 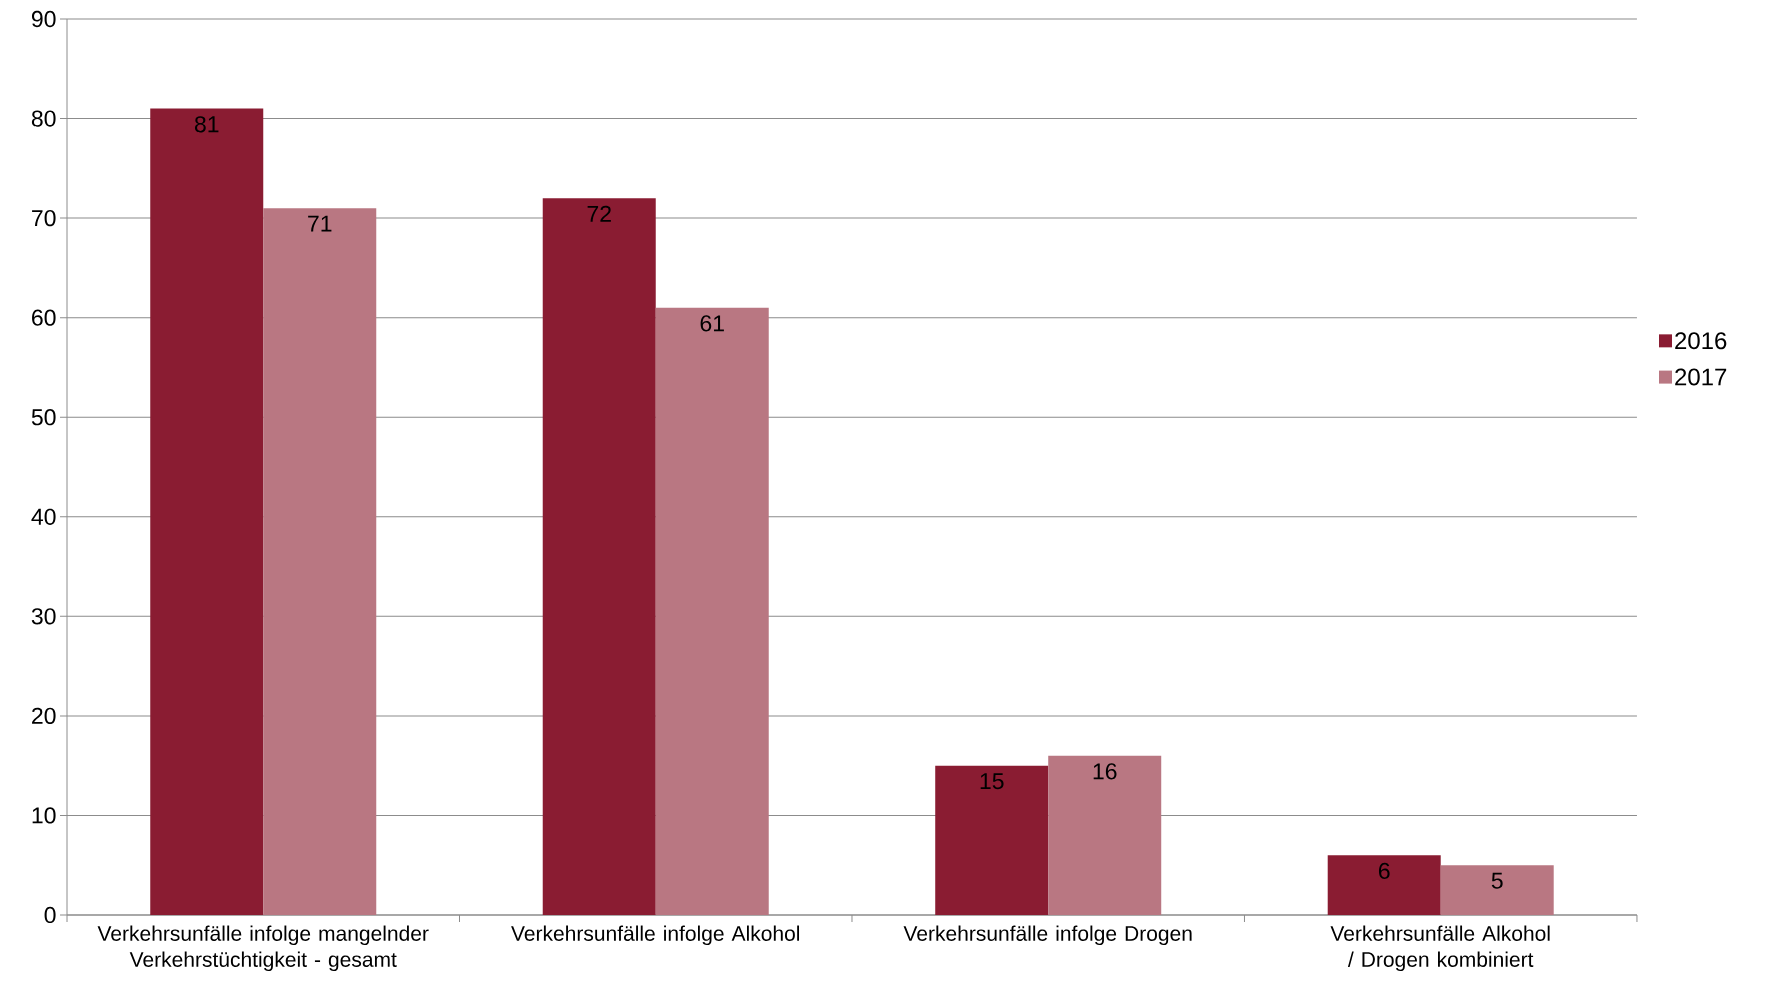 I want to click on x-tick-label: Verkehrsunfälle Alkohol / Drogen kombiniert, so click(x=1440, y=948).